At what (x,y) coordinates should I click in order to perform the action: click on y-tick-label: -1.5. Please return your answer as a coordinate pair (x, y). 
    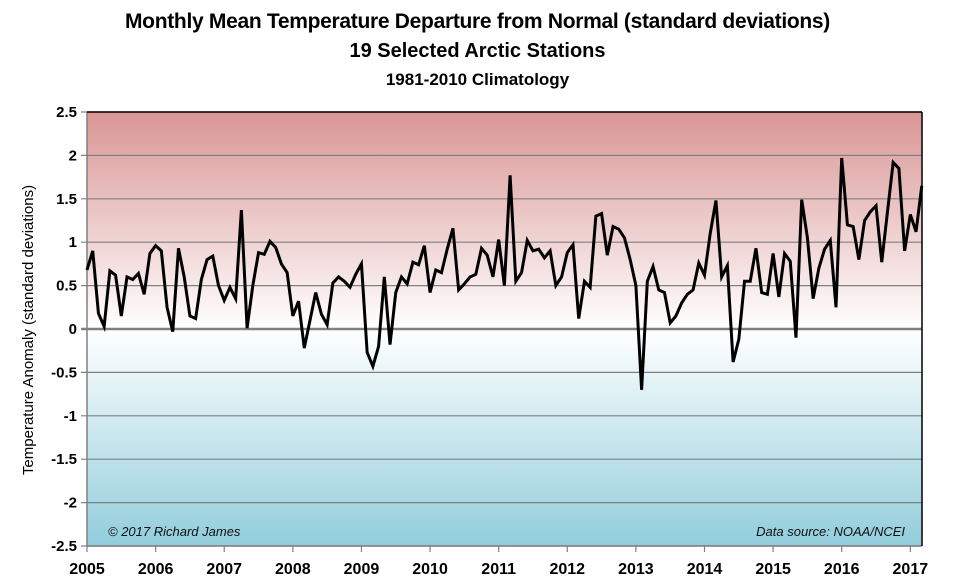
    Looking at the image, I should click on (64, 459).